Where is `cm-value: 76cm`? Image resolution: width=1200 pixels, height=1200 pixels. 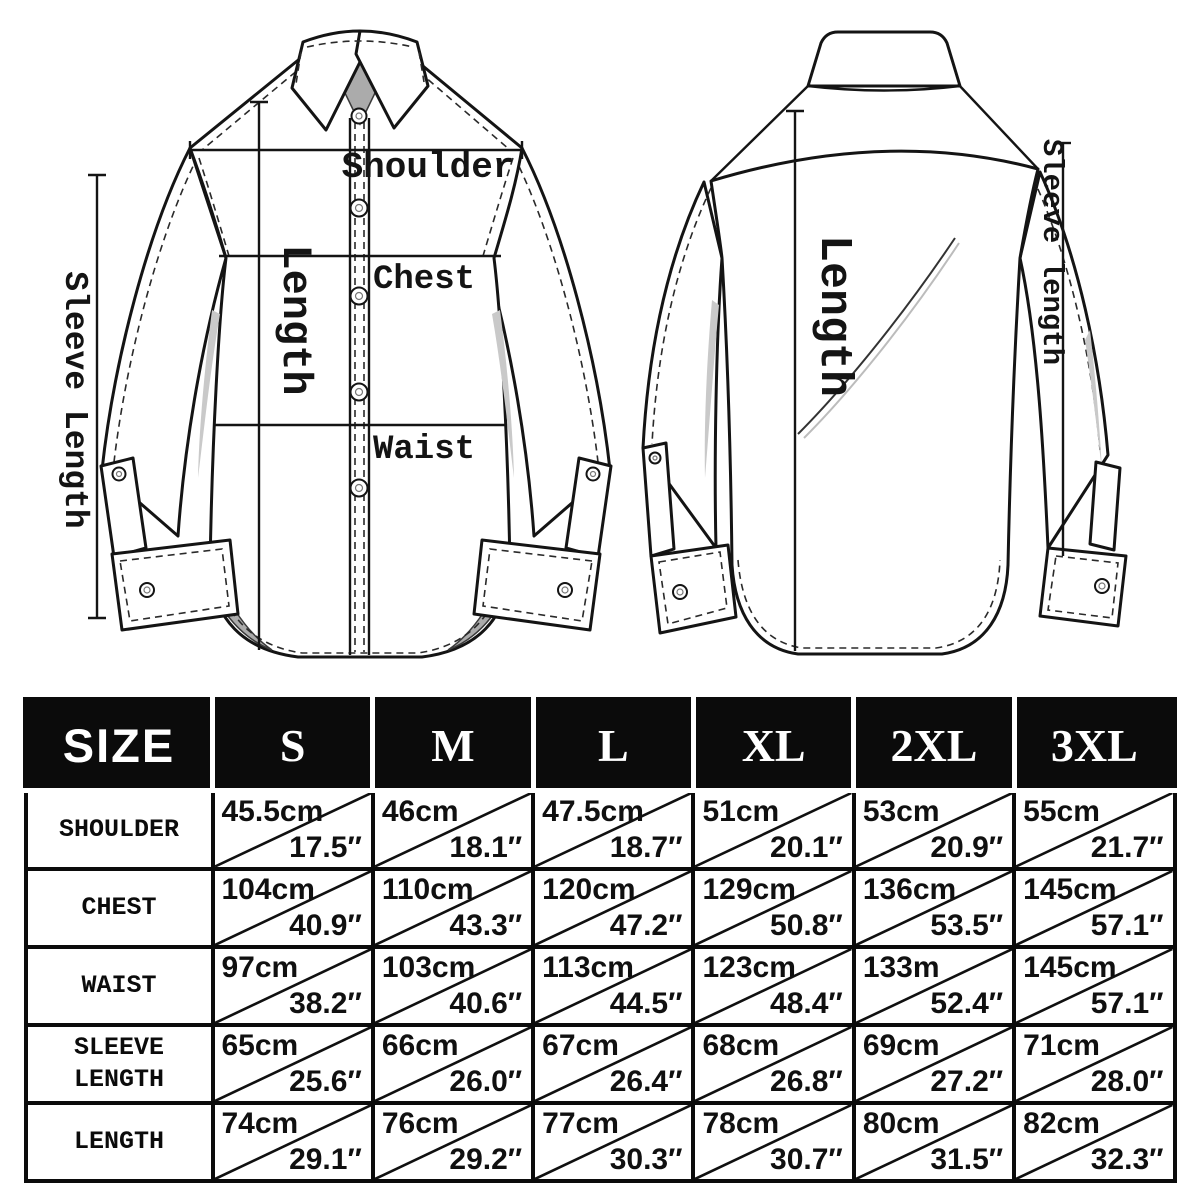 cm-value: 76cm is located at coordinates (420, 1123).